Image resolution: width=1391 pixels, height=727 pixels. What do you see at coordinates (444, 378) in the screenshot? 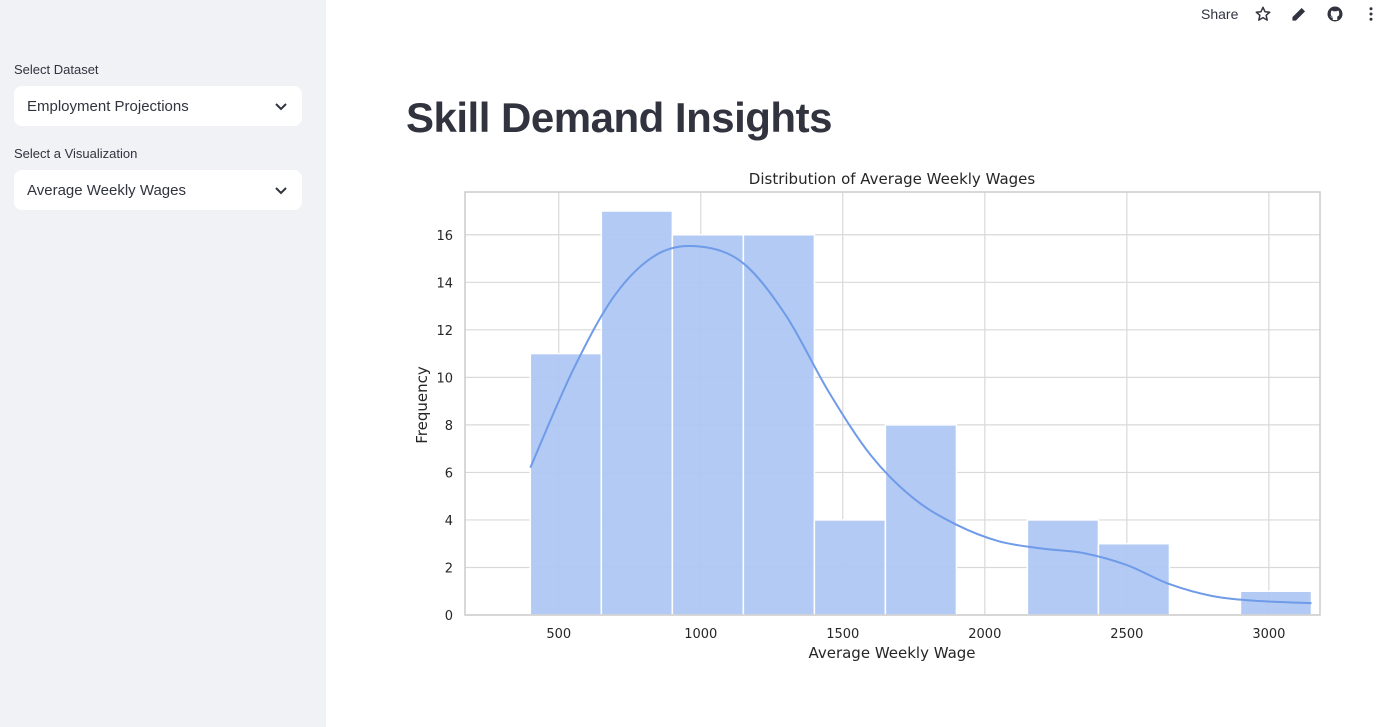
I see `y-tick-label: 10` at bounding box center [444, 378].